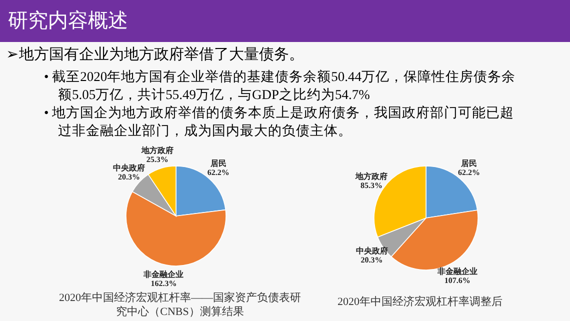 This screenshot has height=321, width=570. I want to click on text: • 地方国企为地方政府举借的债务本质上是政府债务，我国政府部门可能已超过非金融企业部门，成为国内最大的负债主体。, so click(280, 122).